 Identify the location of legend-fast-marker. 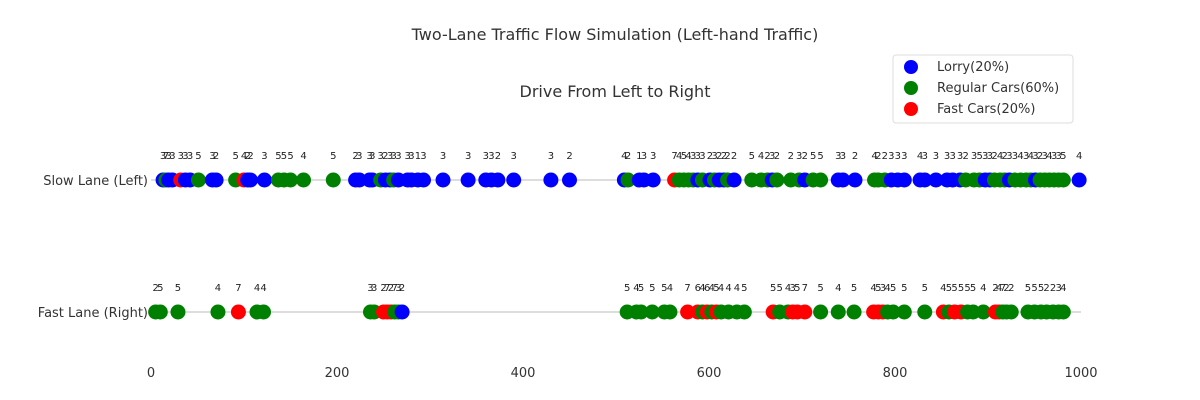
(911, 109).